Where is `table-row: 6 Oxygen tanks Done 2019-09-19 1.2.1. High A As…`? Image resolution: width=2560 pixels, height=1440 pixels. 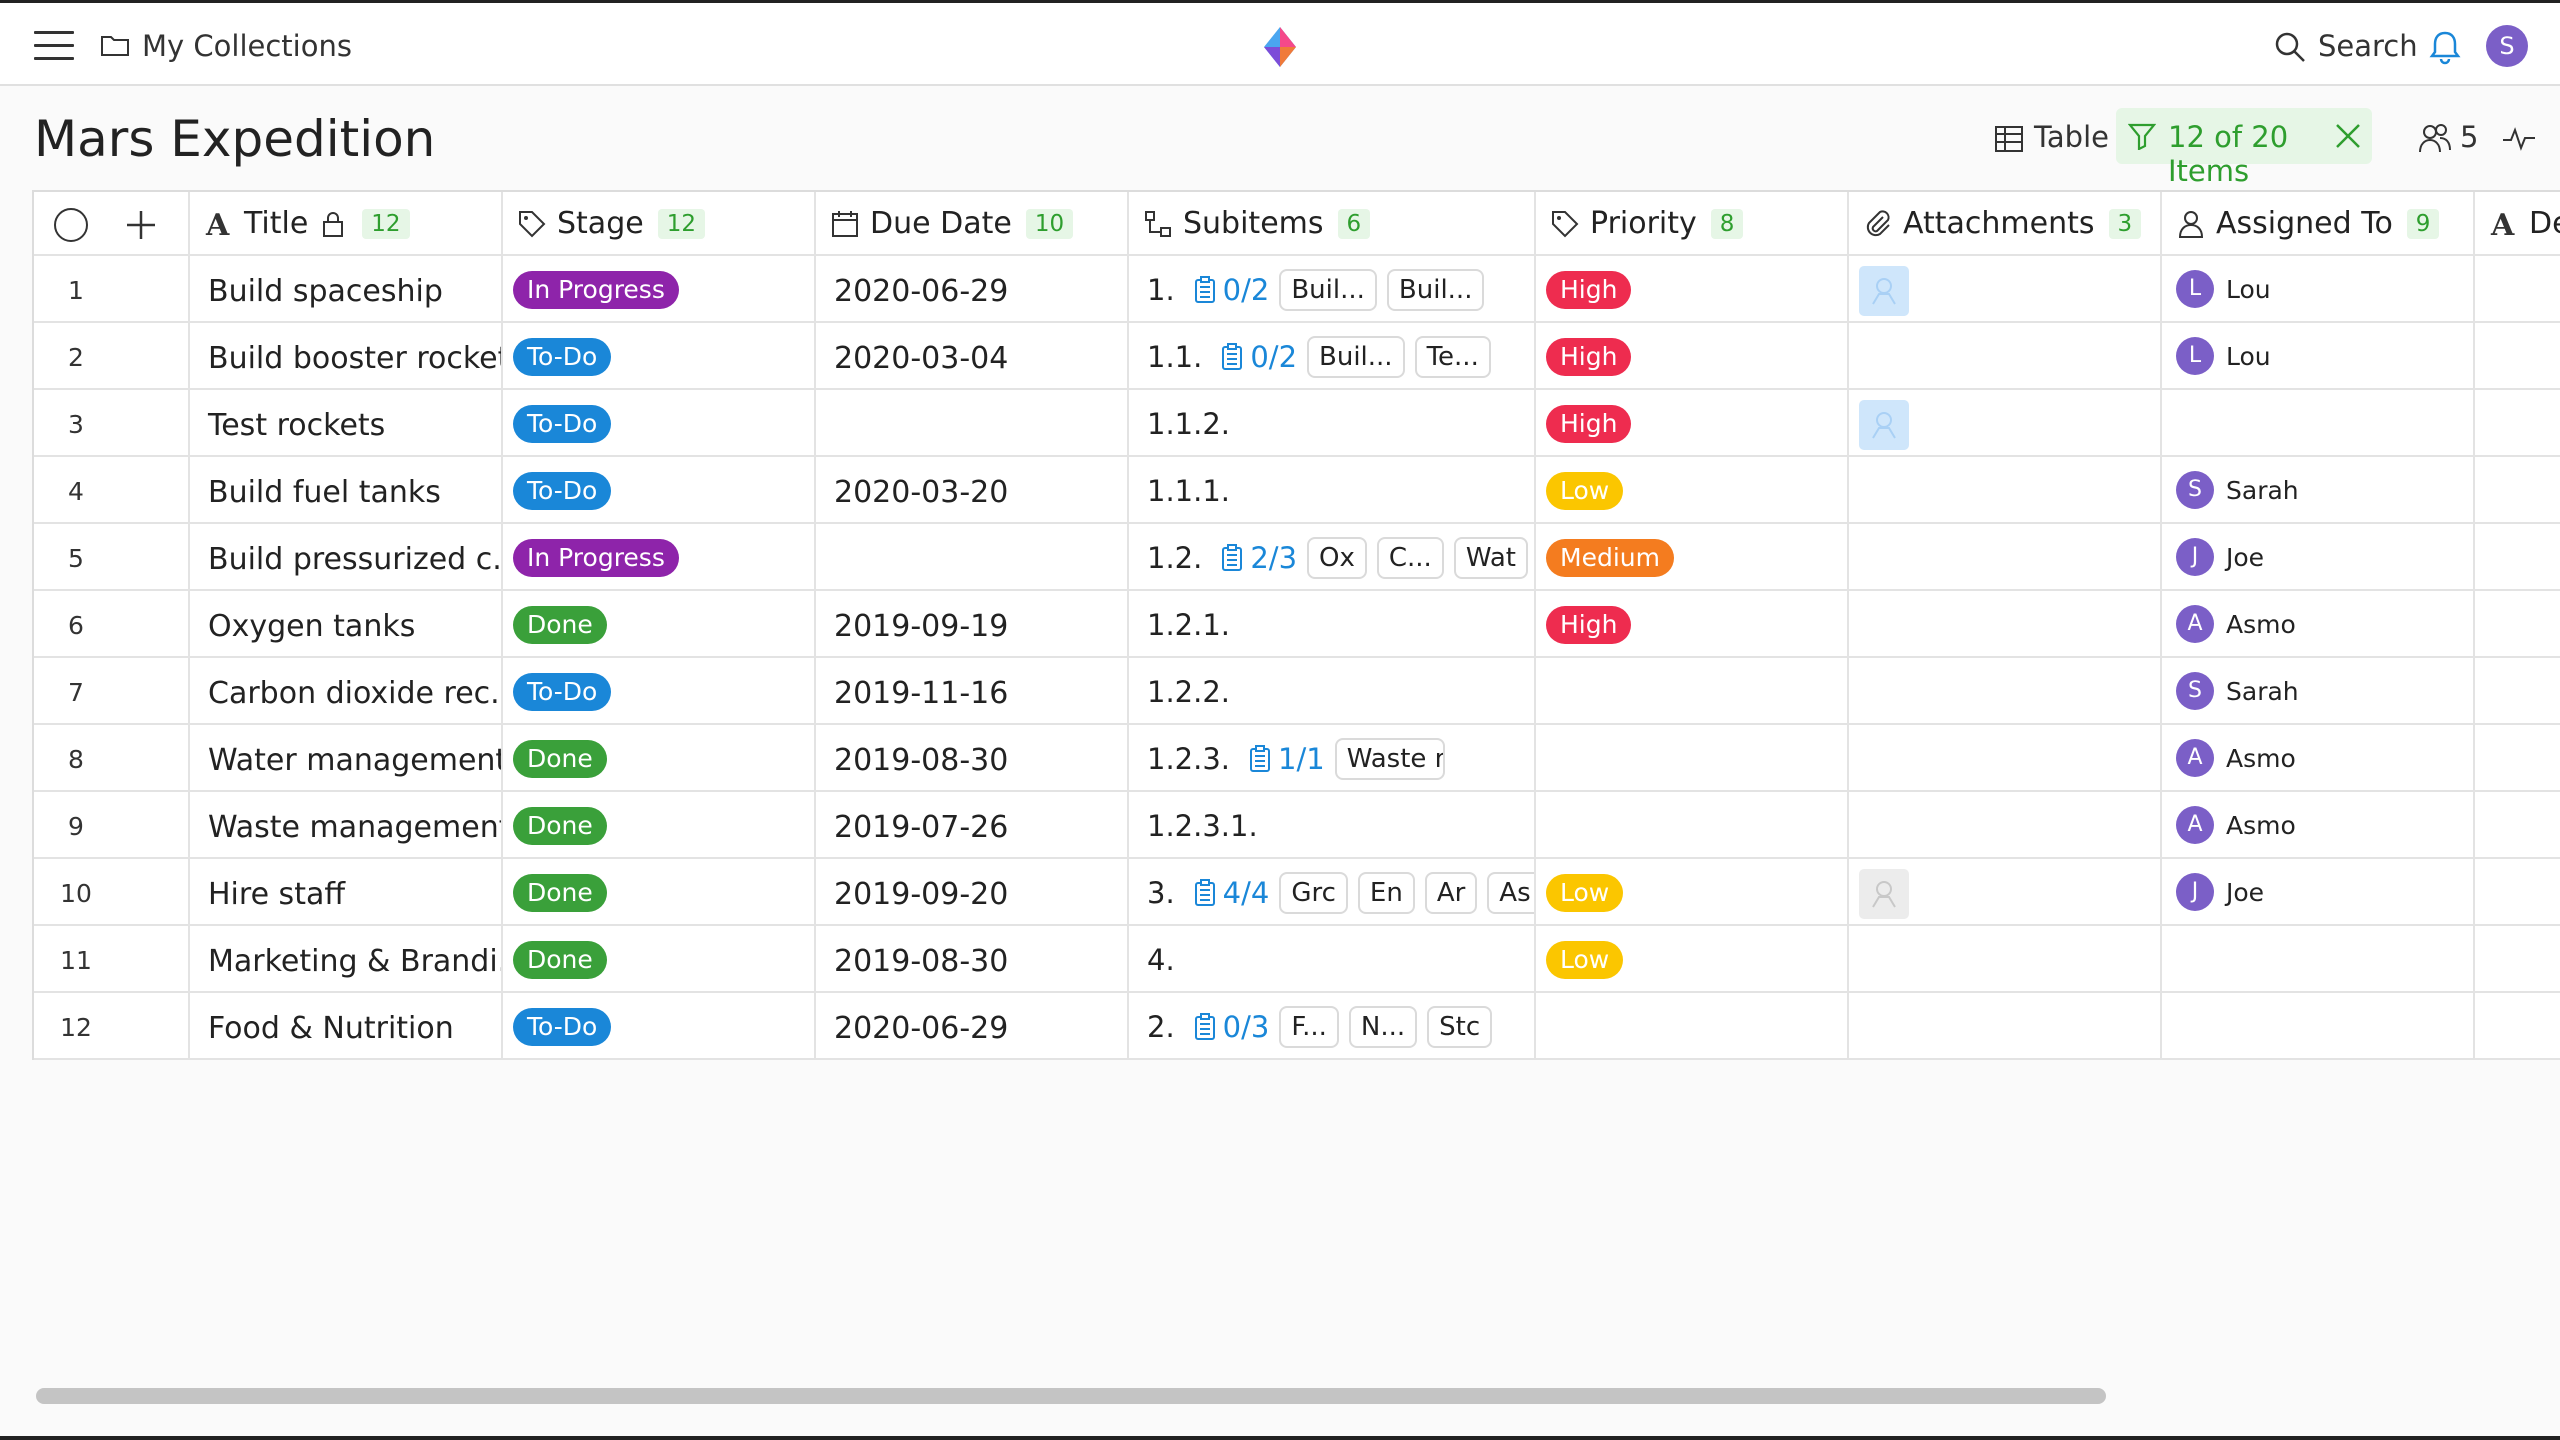
table-row: 6 Oxygen tanks Done 2019-09-19 1.2.1. High A As… is located at coordinates (1297, 624).